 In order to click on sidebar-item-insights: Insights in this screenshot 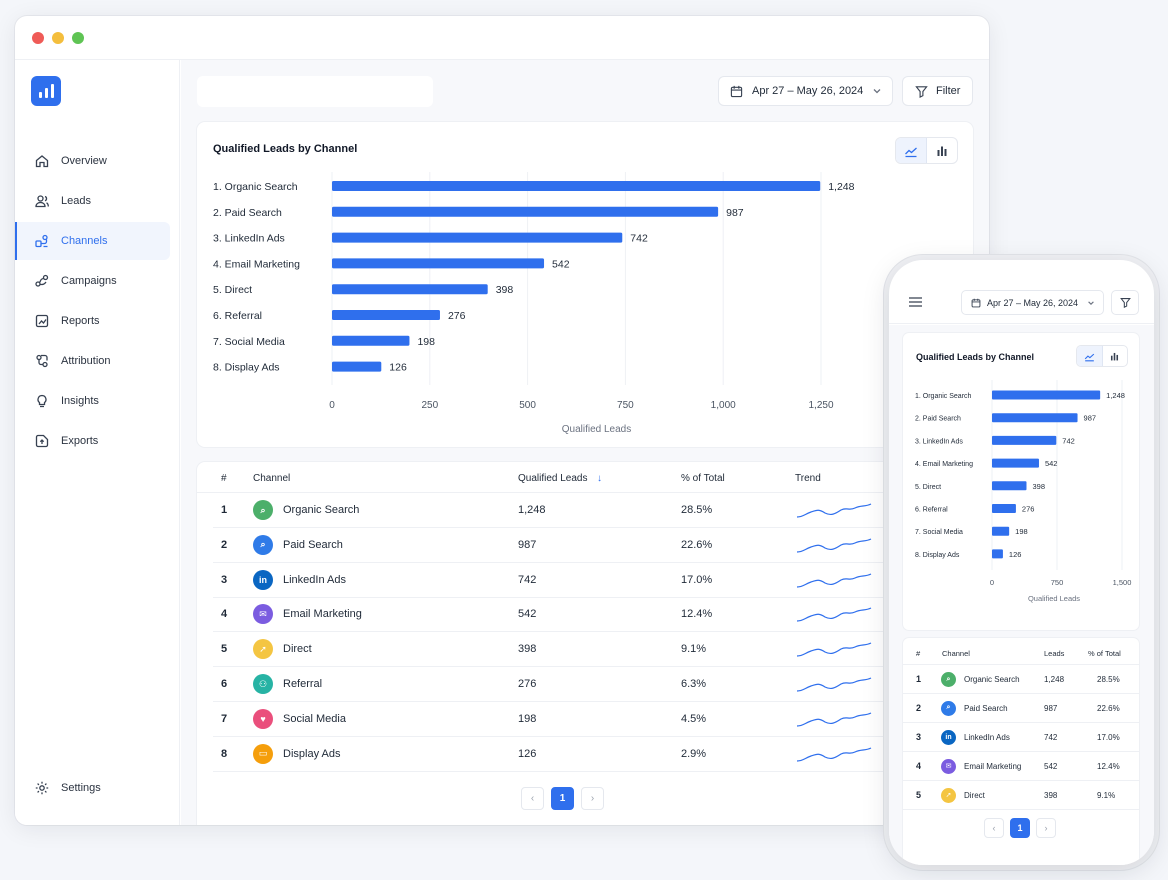, I will do `click(92, 401)`.